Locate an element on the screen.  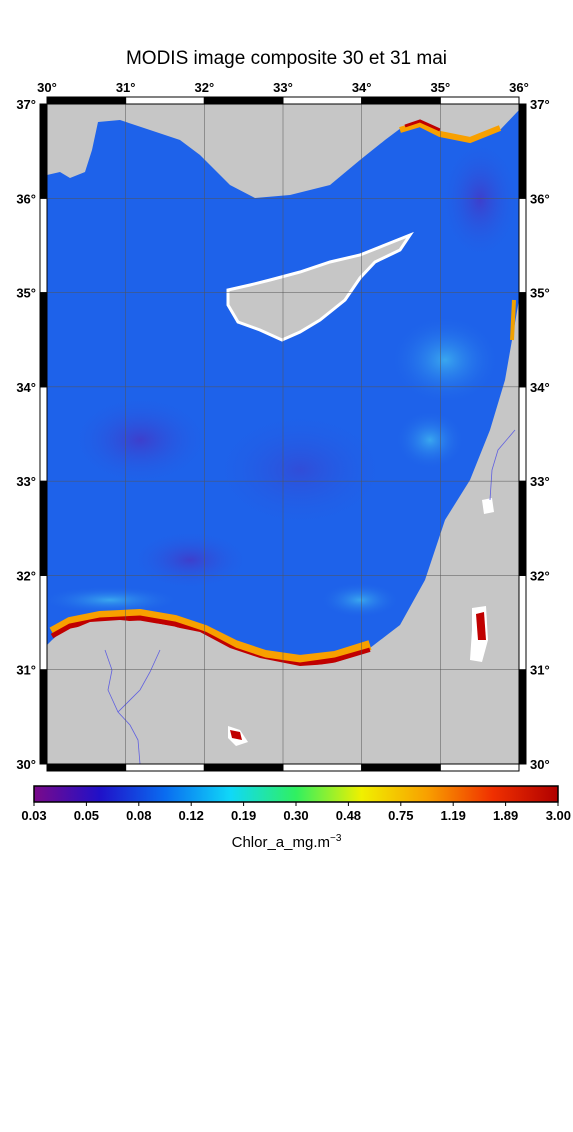
lat-tick-label-left: 31° is located at coordinates (26, 670).